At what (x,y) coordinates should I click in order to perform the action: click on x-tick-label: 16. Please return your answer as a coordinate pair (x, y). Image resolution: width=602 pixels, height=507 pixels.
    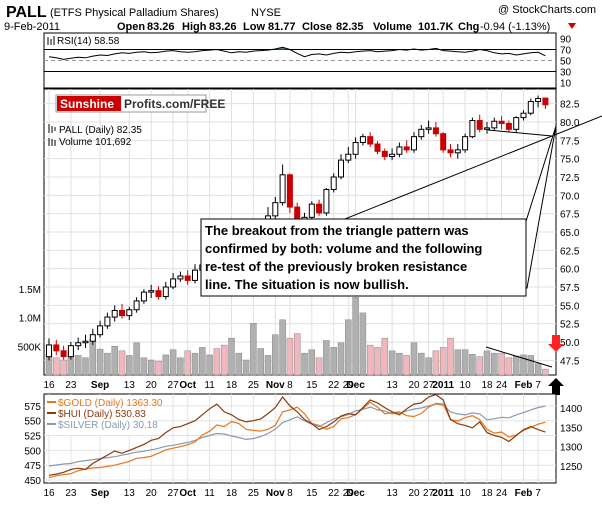
    Looking at the image, I should click on (49, 385).